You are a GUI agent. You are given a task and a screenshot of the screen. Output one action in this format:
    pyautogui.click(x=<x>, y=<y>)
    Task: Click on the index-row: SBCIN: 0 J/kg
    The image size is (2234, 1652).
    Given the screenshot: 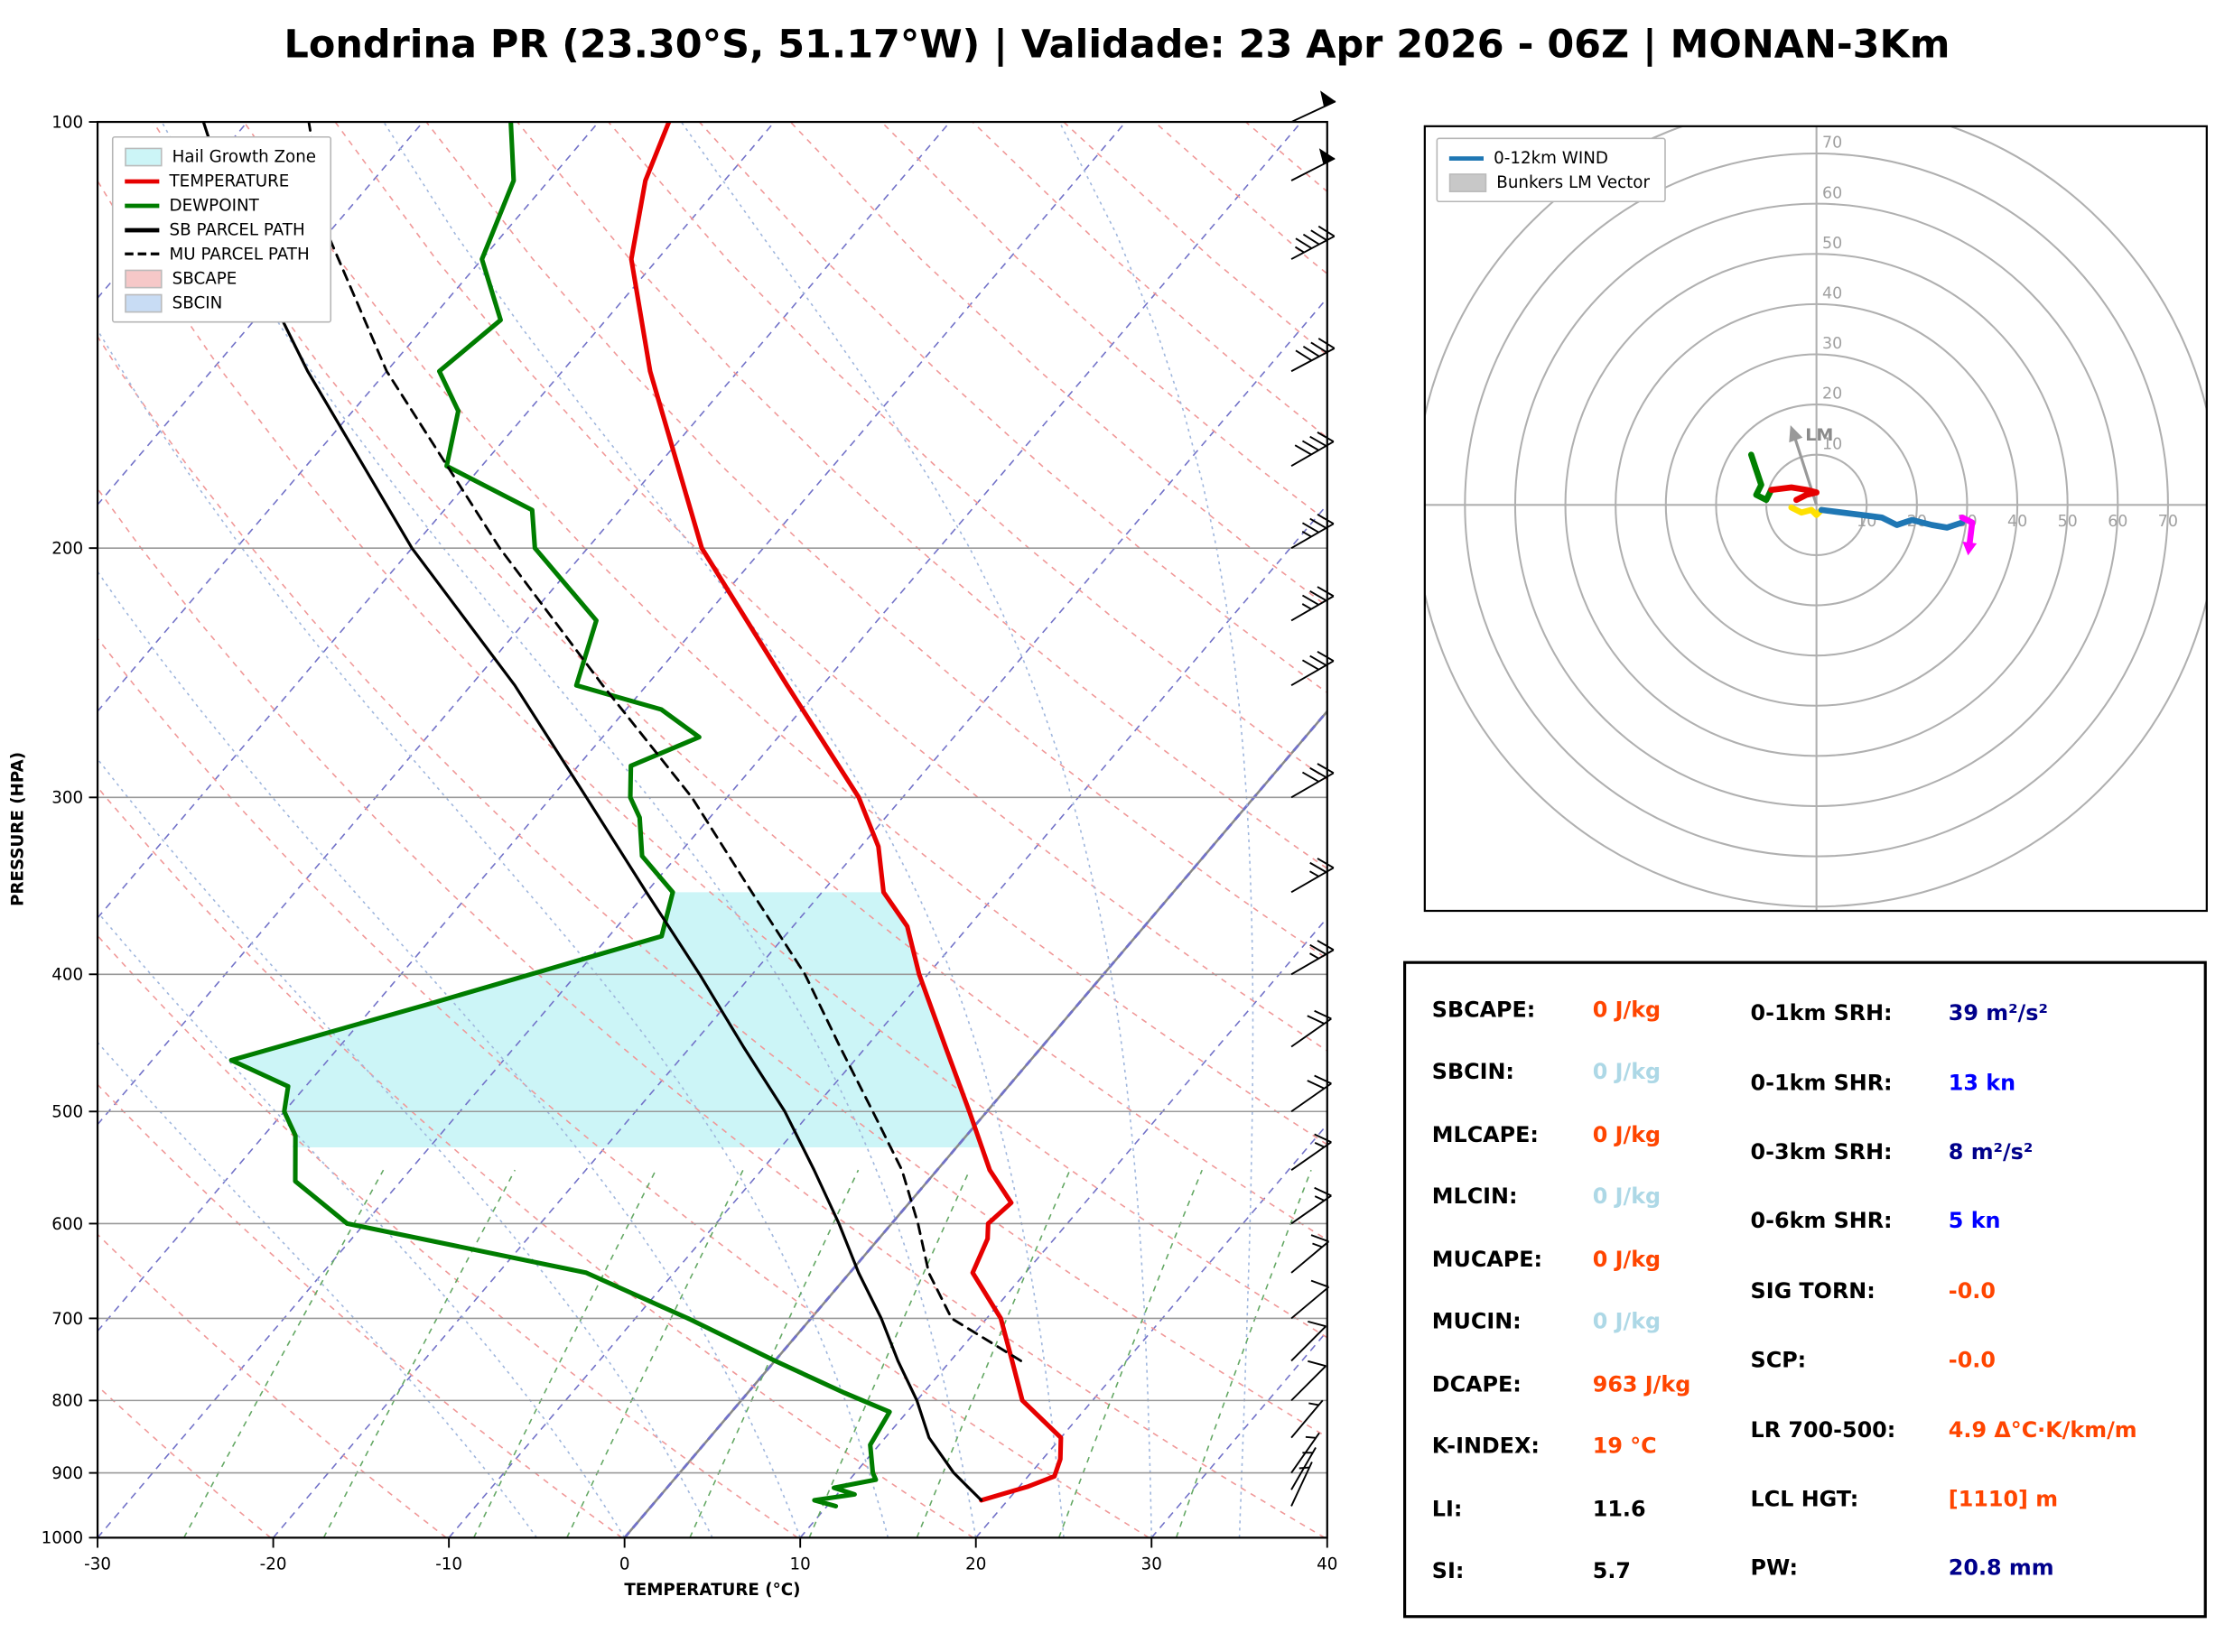 What is the action you would take?
    pyautogui.click(x=1561, y=1072)
    